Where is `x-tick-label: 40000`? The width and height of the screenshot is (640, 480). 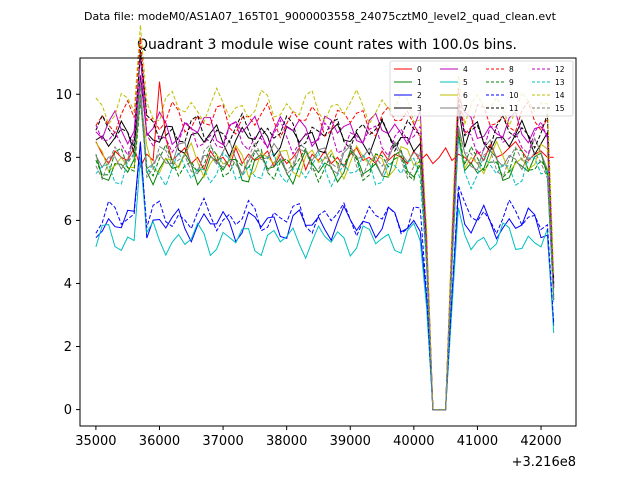 x-tick-label: 40000 is located at coordinates (413, 441).